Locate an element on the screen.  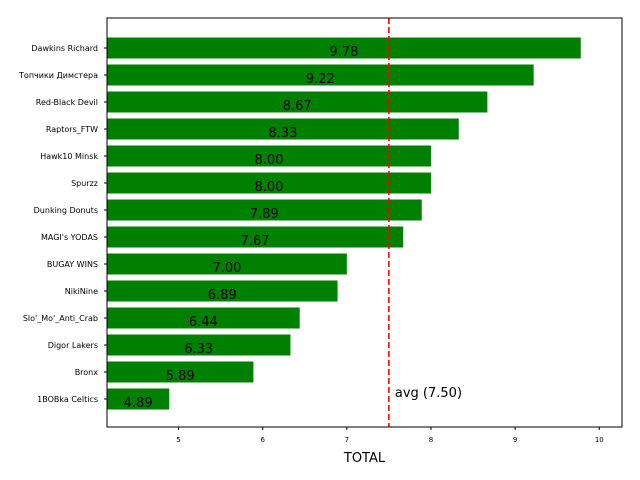
x-tick-label: 10 is located at coordinates (599, 440).